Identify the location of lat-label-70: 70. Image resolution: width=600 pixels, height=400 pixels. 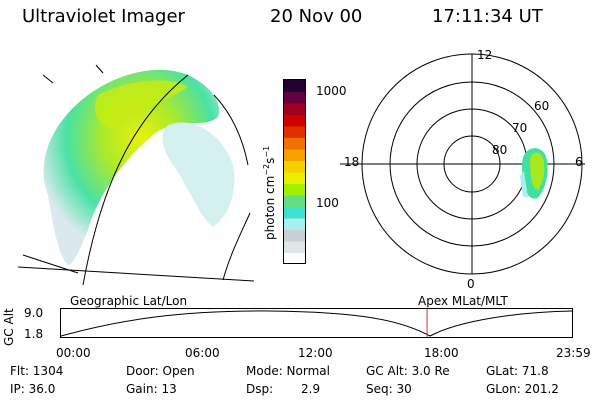
(519, 128).